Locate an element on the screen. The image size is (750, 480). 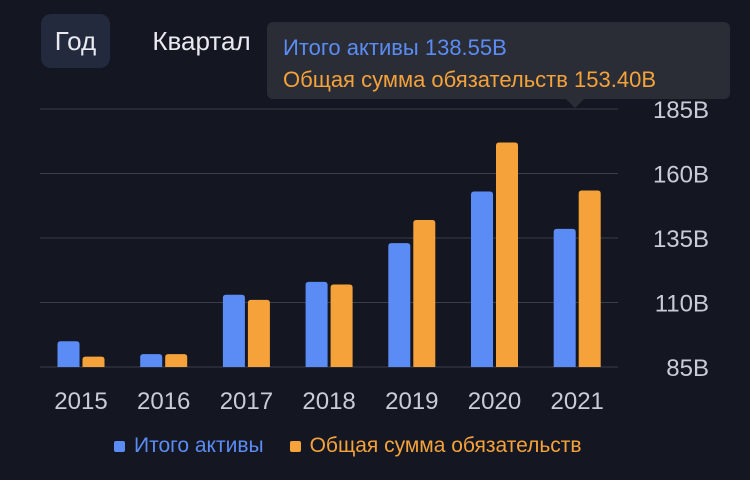
bar-assets-2019 is located at coordinates (399, 305).